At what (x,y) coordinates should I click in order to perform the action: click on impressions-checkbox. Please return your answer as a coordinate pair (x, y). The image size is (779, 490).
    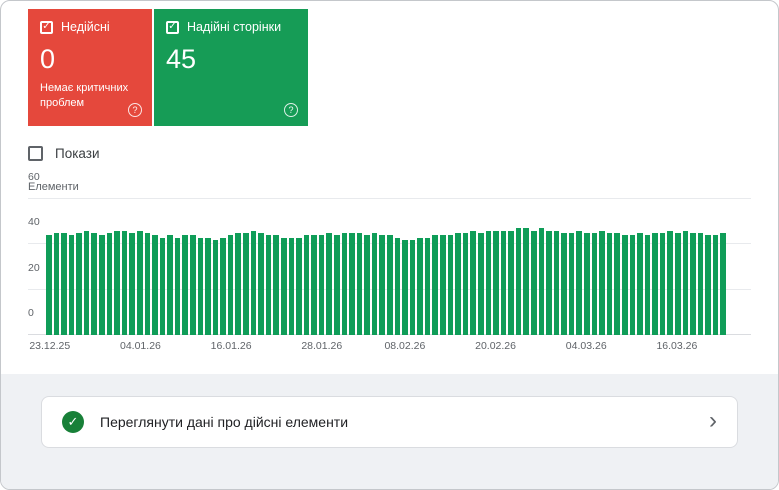
    Looking at the image, I should click on (35, 153).